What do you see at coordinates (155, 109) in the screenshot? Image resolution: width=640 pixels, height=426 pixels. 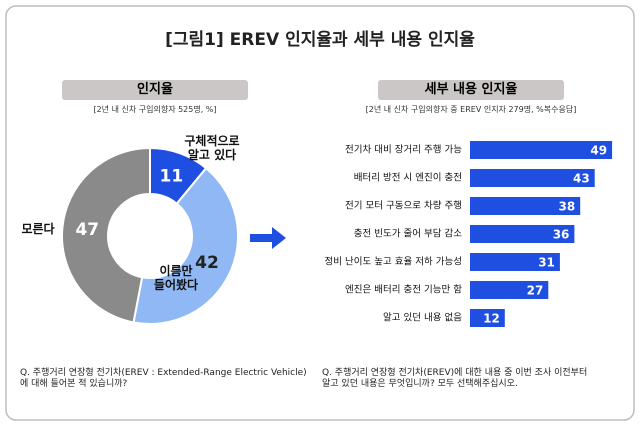 I see `chart-subtitle: [2년 내 신차 구입의향자 525명, %]` at bounding box center [155, 109].